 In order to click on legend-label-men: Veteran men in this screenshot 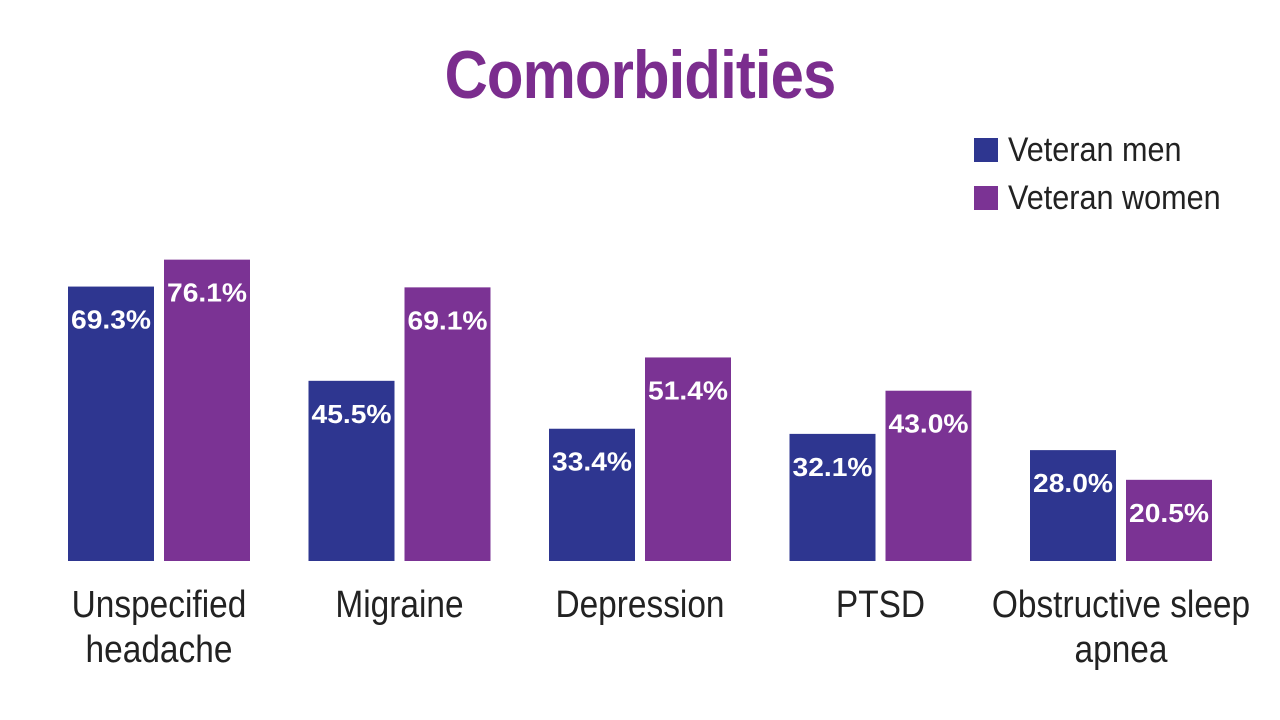, I will do `click(1095, 149)`.